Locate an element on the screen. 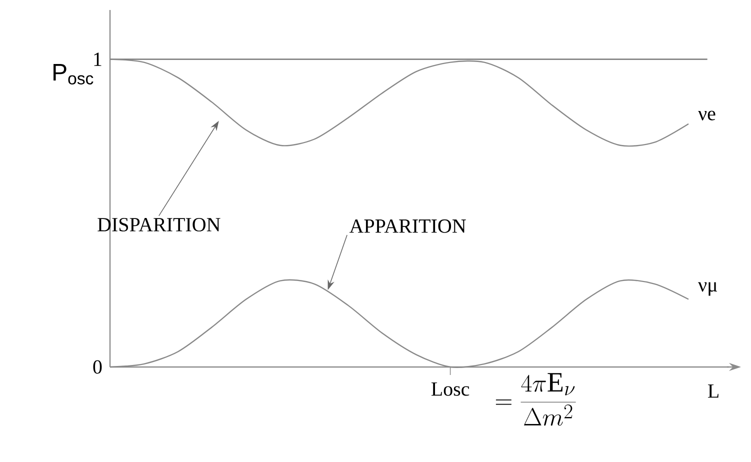 Image resolution: width=751 pixels, height=462 pixels. text: Losc is located at coordinates (450, 389).